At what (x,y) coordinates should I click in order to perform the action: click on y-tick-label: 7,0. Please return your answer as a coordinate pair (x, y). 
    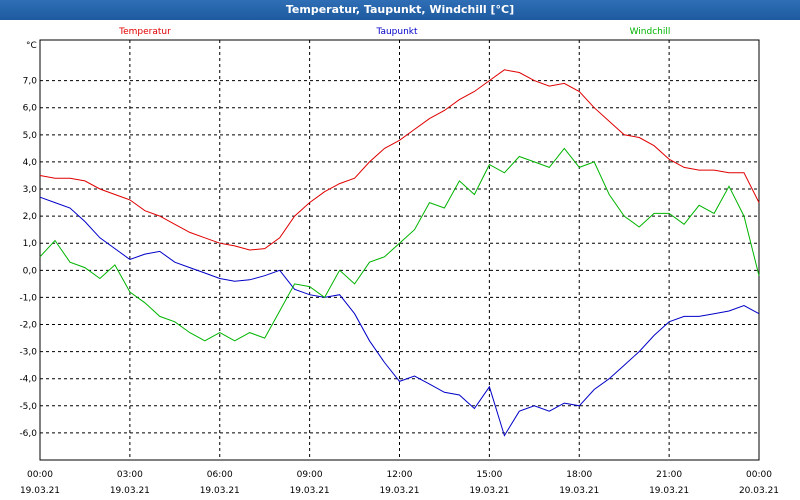
    Looking at the image, I should click on (30, 82).